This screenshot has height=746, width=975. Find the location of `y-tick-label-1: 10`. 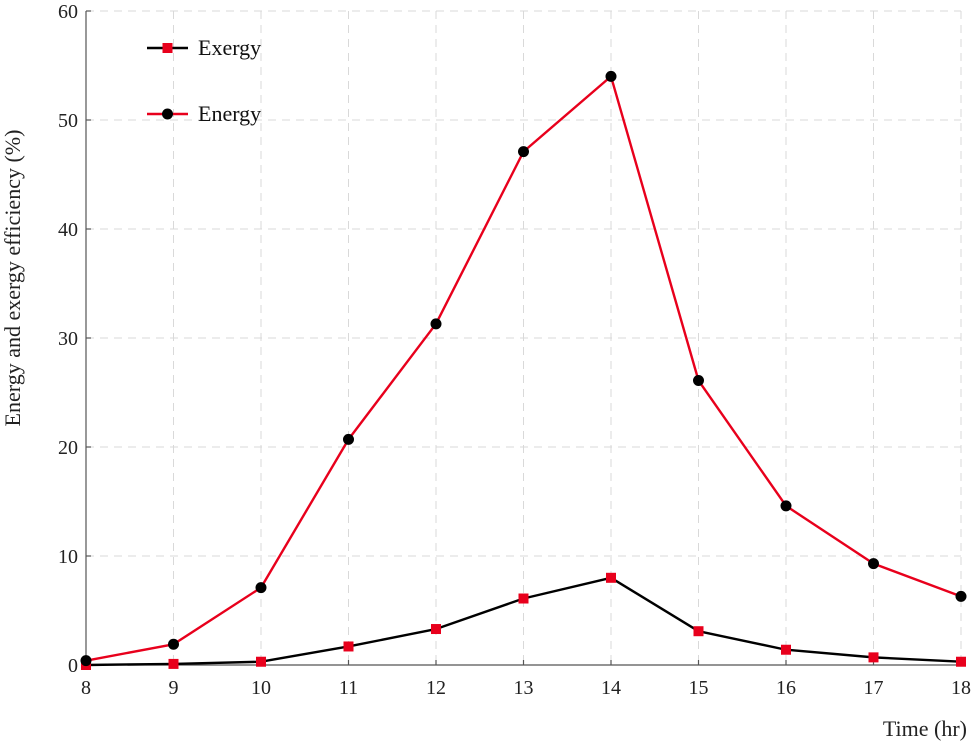

y-tick-label-1: 10 is located at coordinates (68, 557).